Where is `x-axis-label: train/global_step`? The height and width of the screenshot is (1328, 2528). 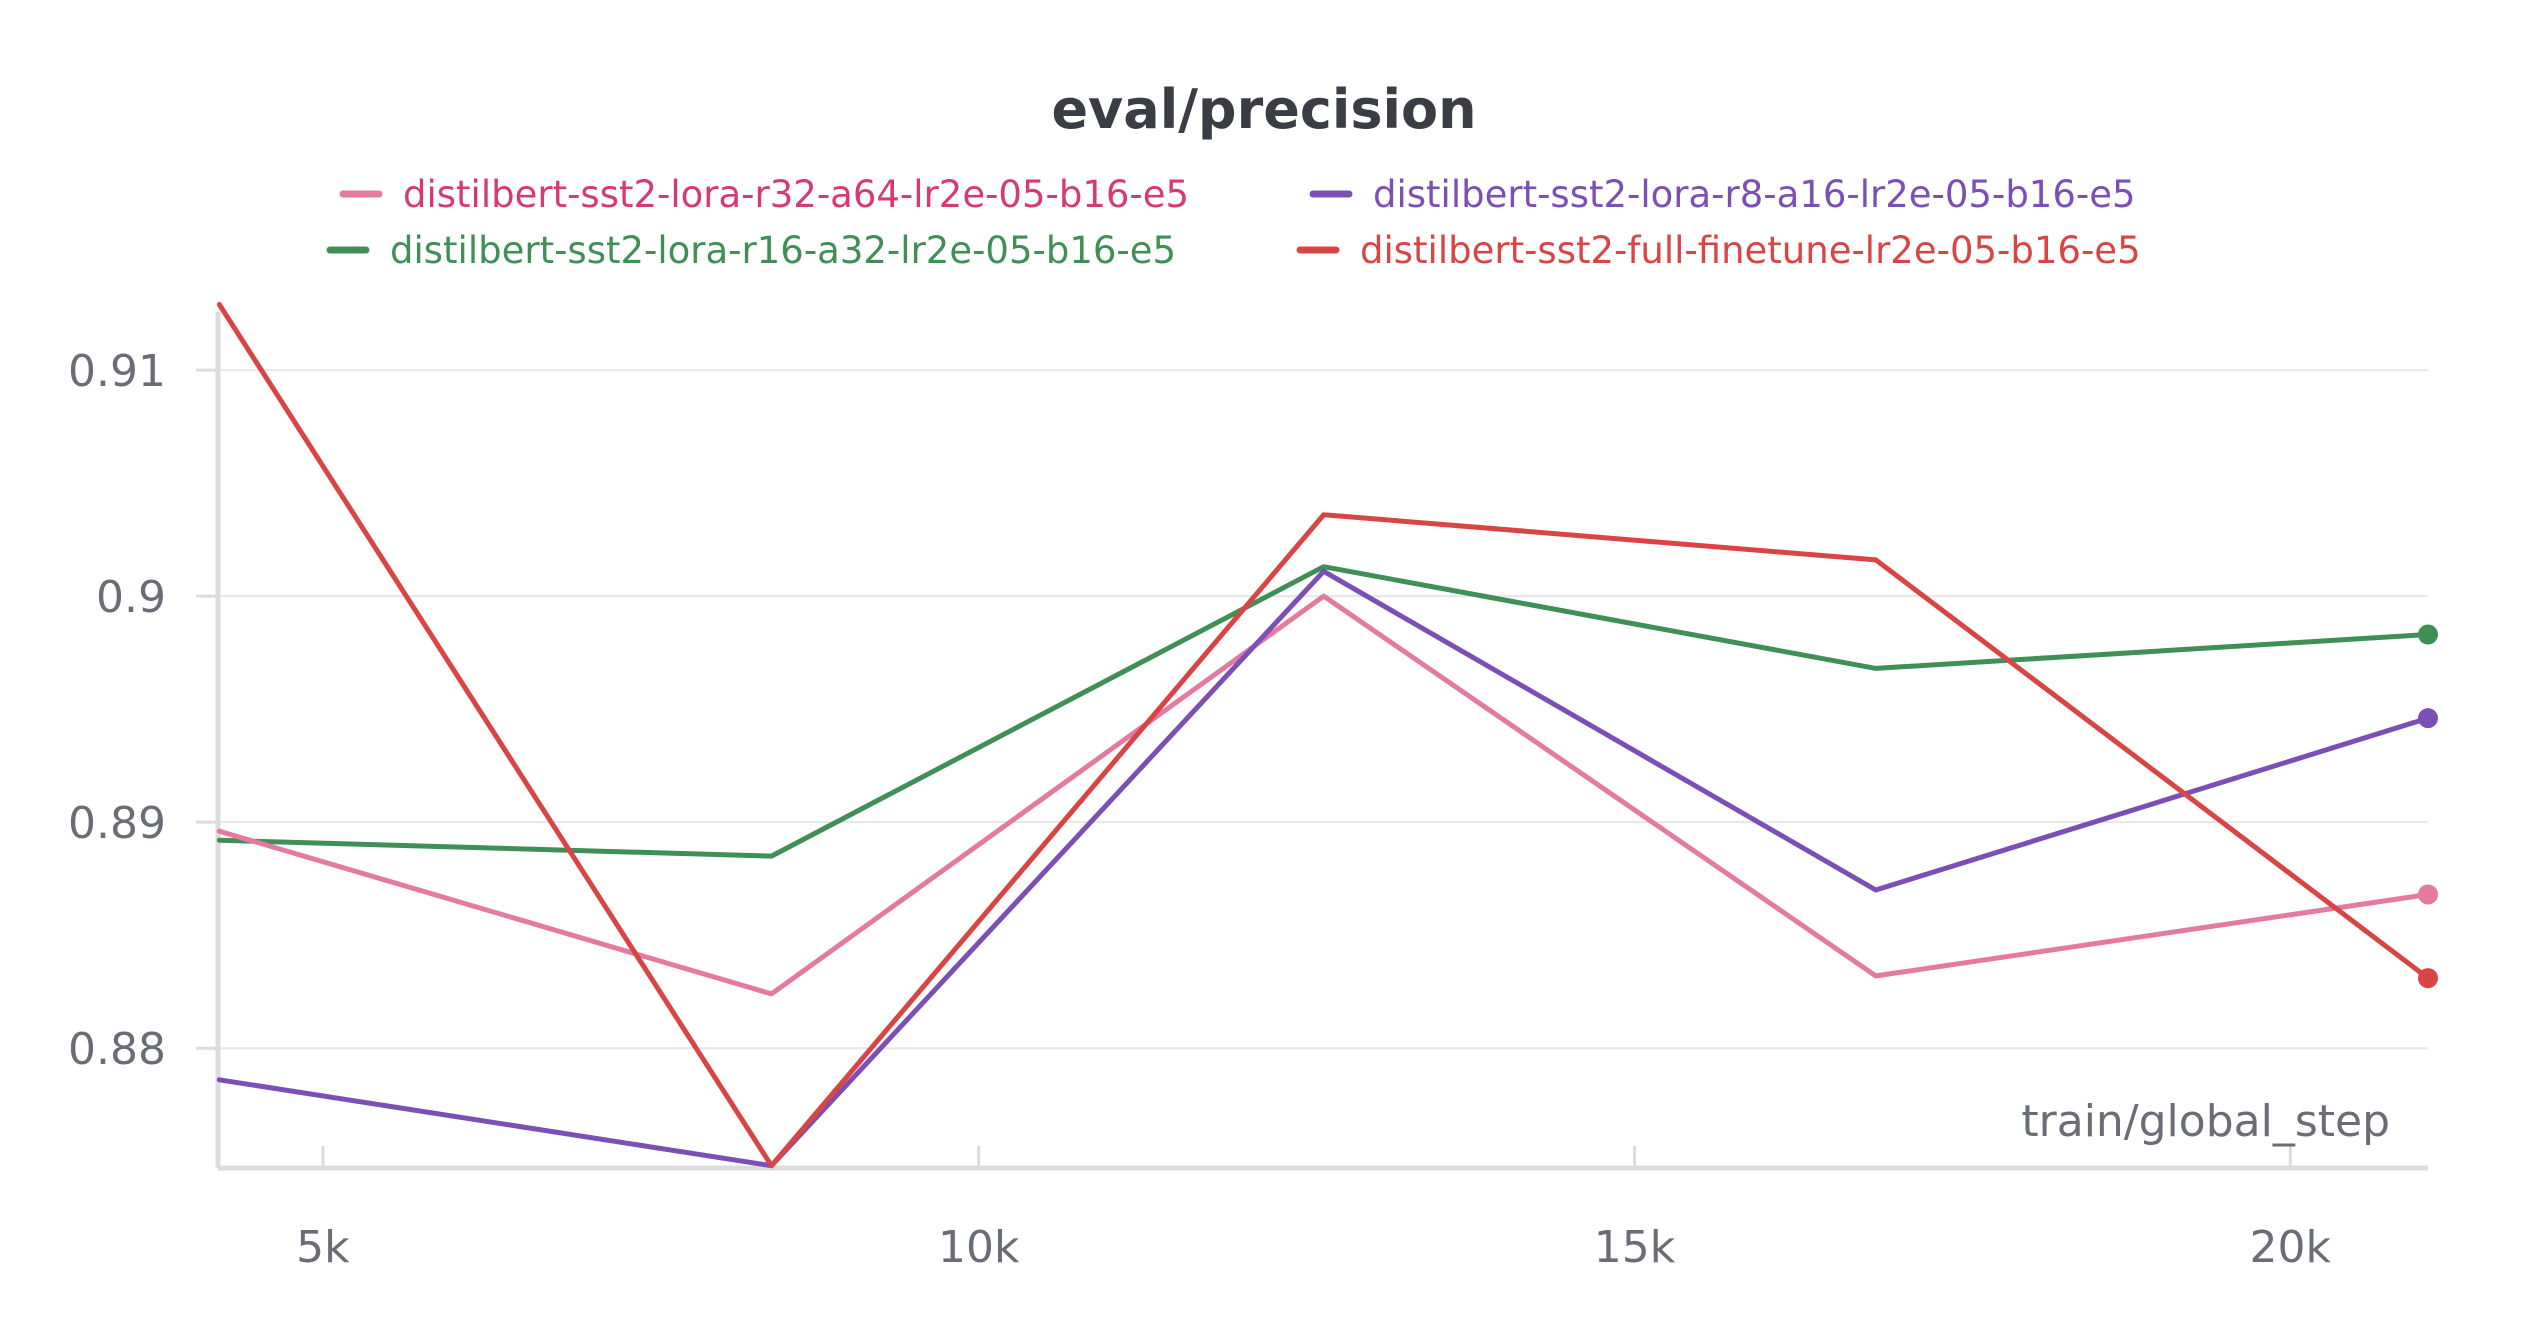 x-axis-label: train/global_step is located at coordinates (2205, 1121).